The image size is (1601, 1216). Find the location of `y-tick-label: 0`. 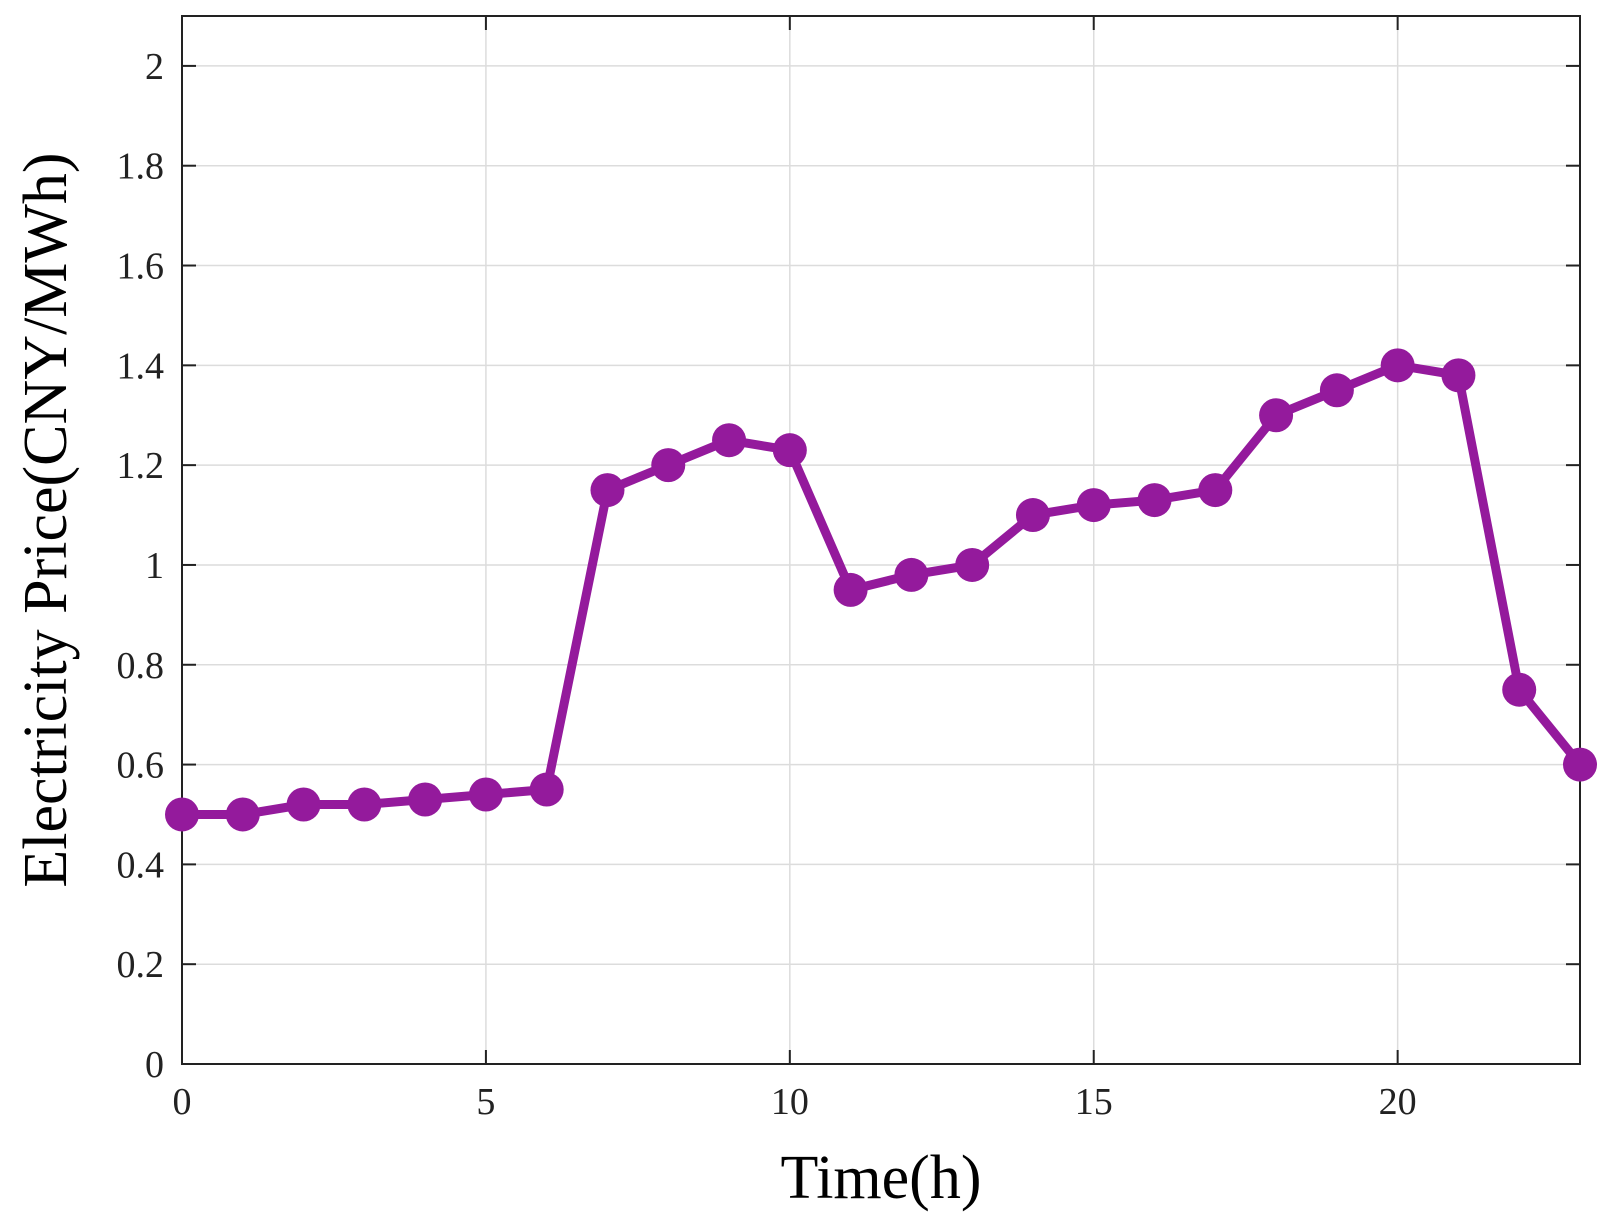

y-tick-label: 0 is located at coordinates (154, 1065).